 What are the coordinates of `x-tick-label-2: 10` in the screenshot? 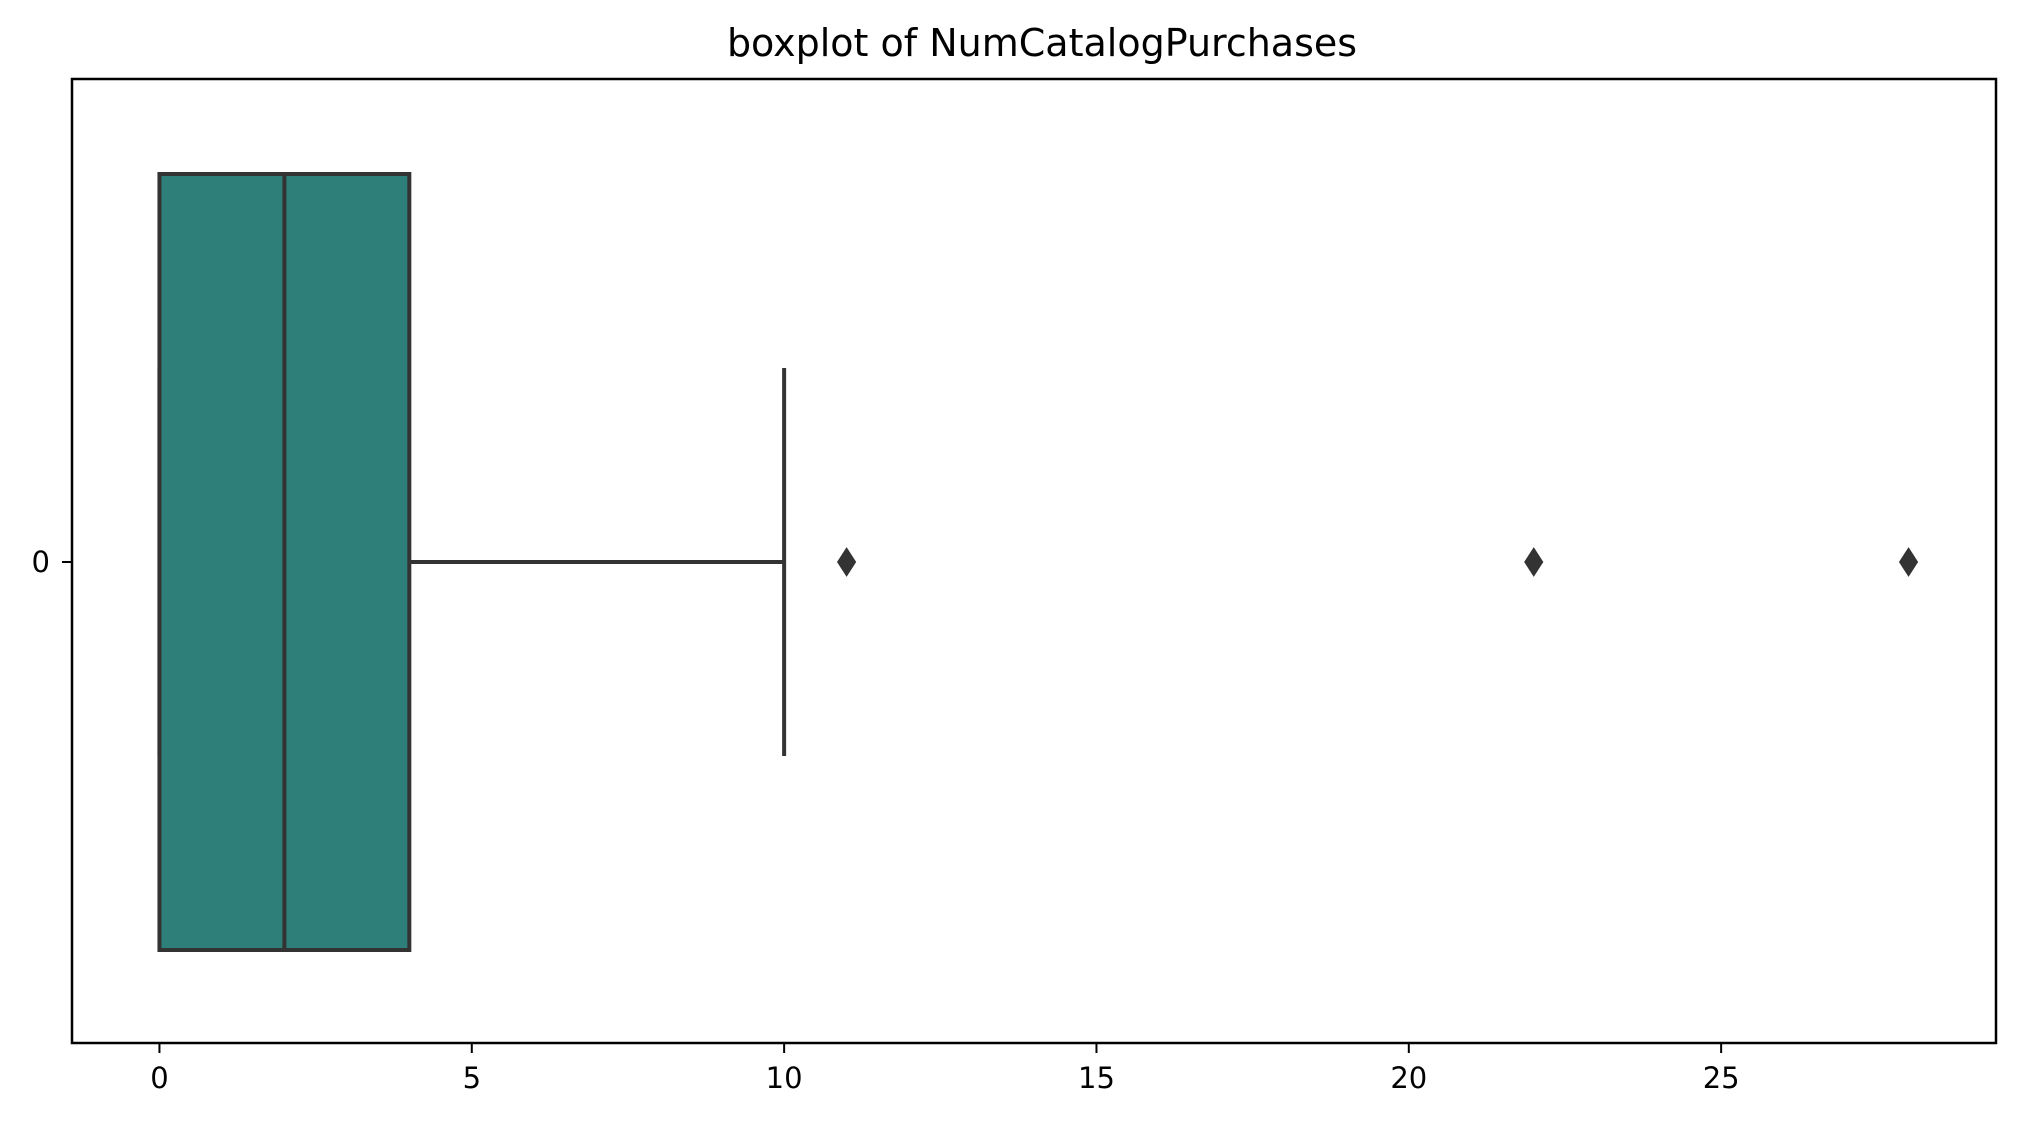 It's located at (784, 1078).